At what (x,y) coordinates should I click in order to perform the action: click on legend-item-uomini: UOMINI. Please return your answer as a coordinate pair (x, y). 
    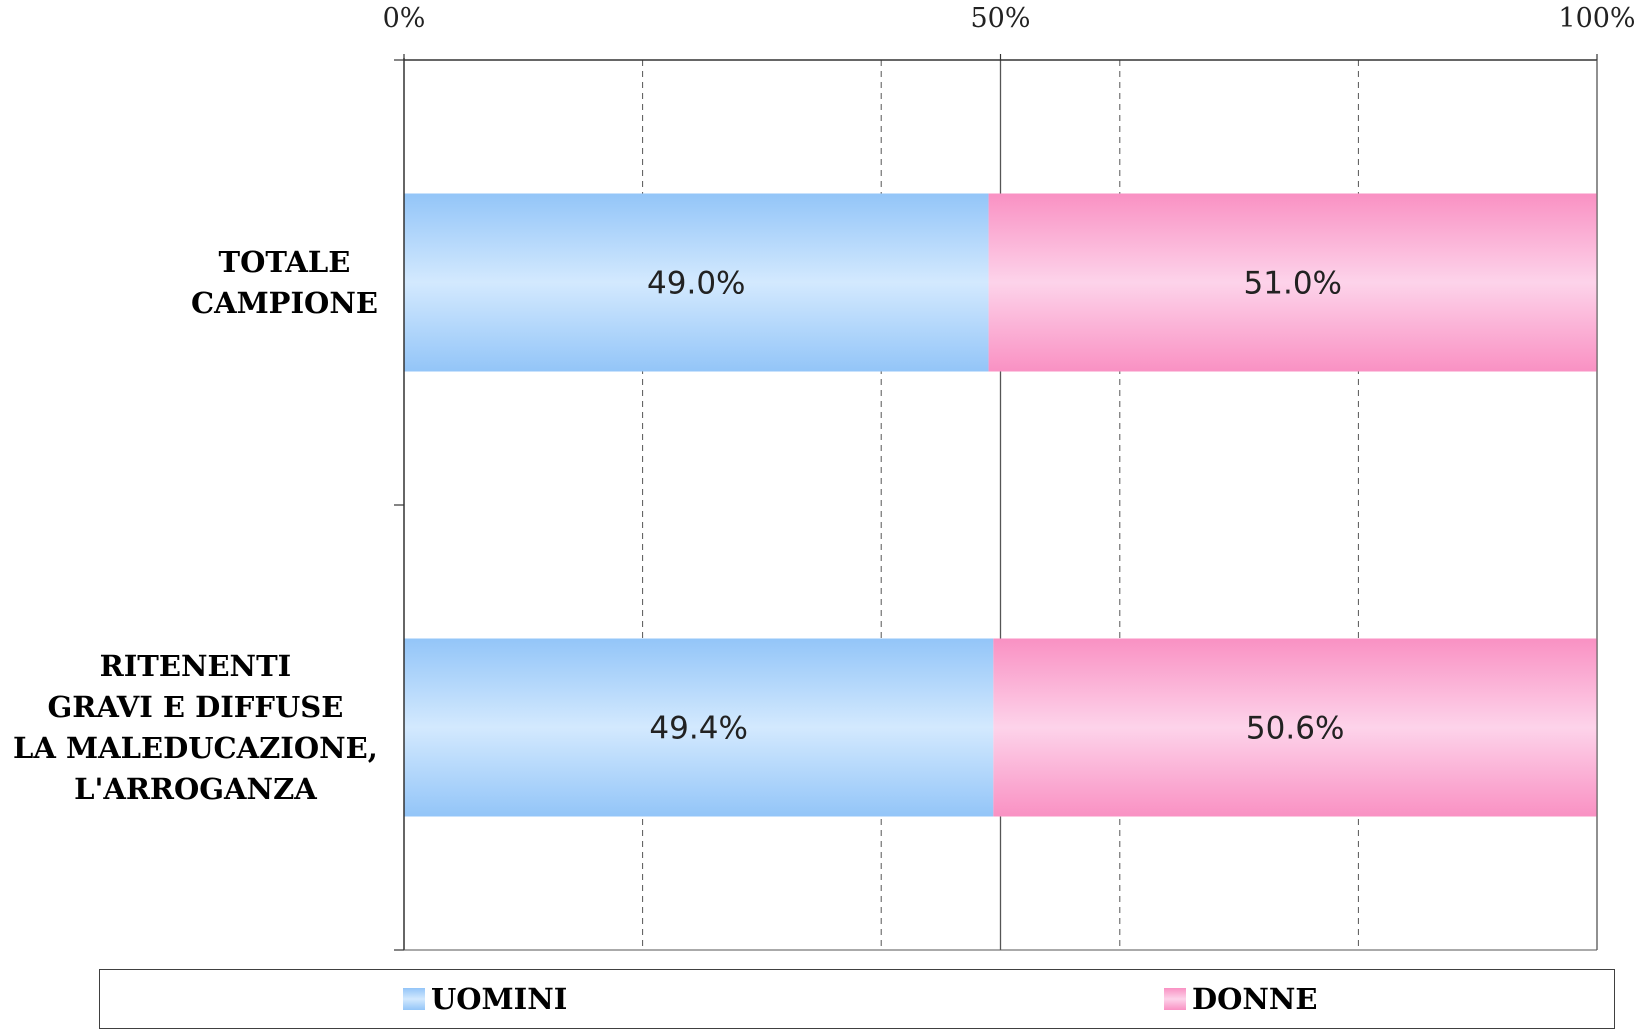
    Looking at the image, I should click on (485, 999).